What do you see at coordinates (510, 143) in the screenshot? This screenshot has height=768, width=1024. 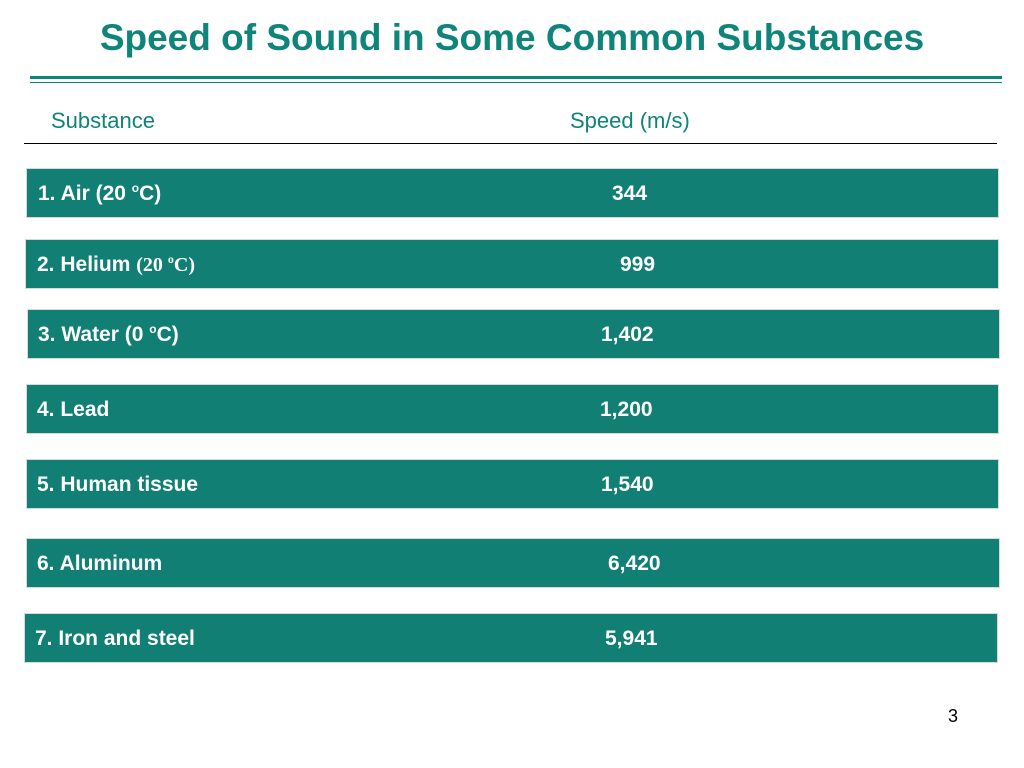 I see `header-divider` at bounding box center [510, 143].